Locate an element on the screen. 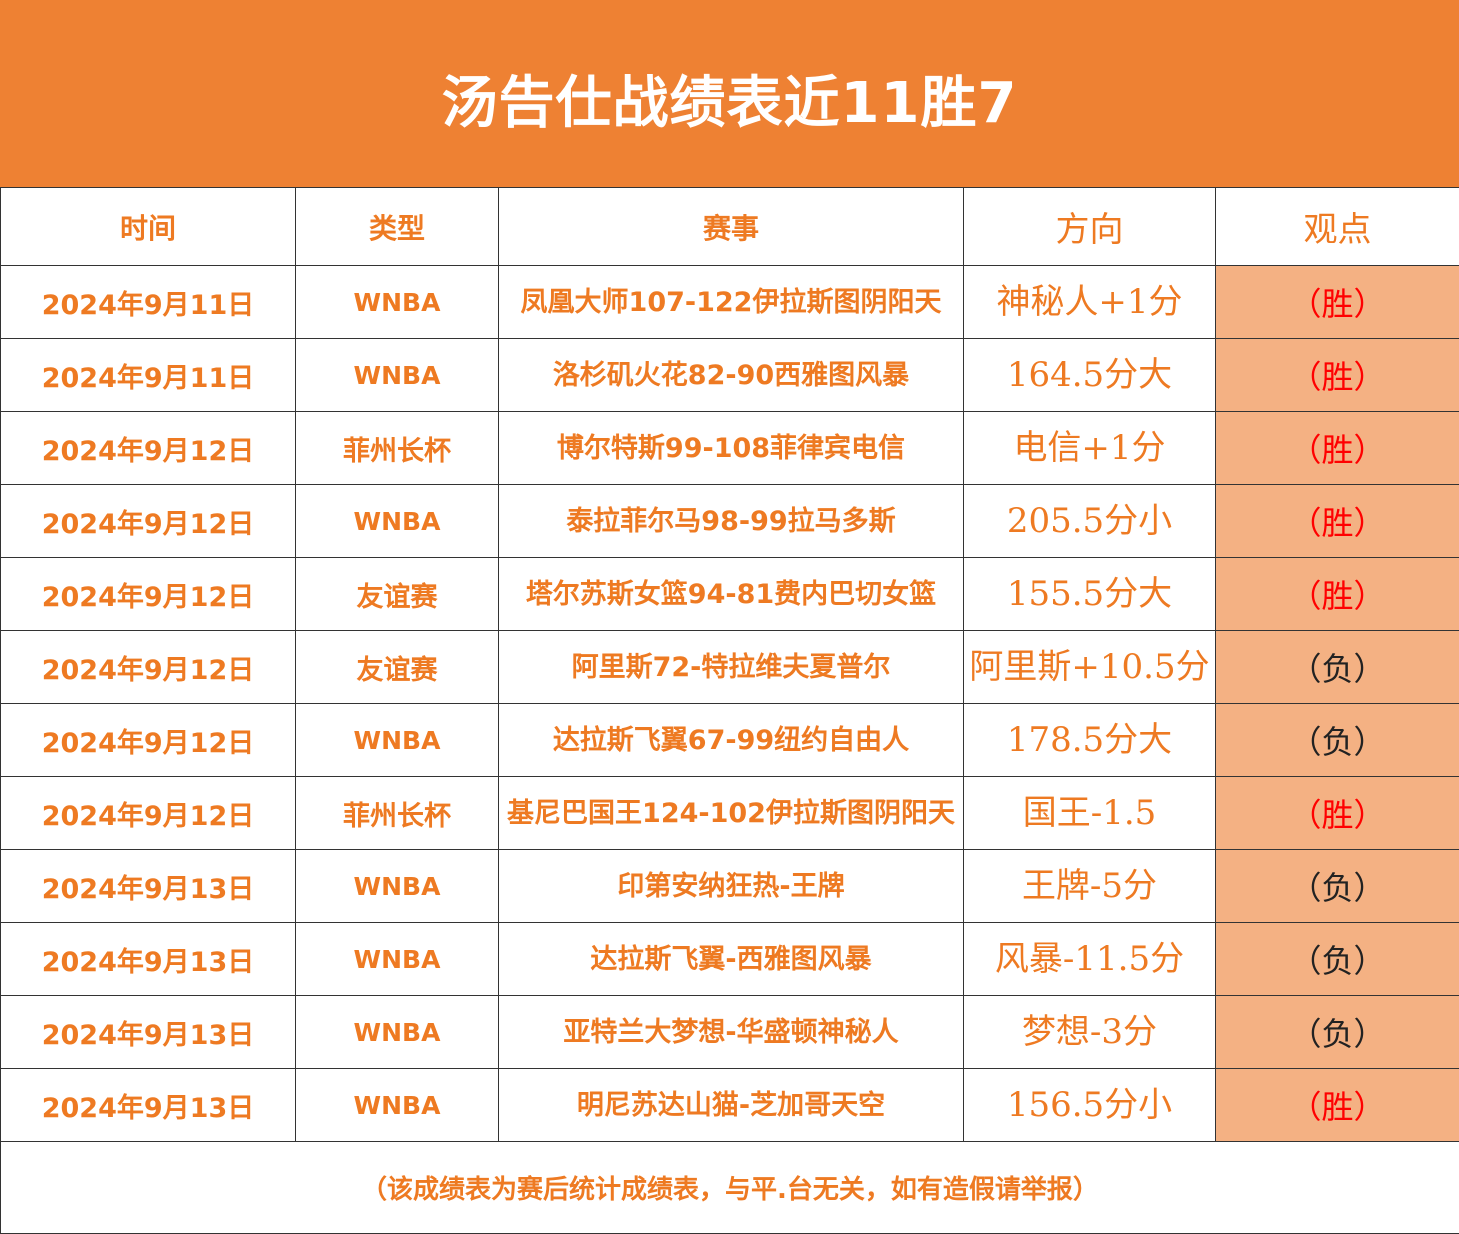 This screenshot has width=1459, height=1234. direction-cell: 风暴-11.5分 is located at coordinates (1090, 959).